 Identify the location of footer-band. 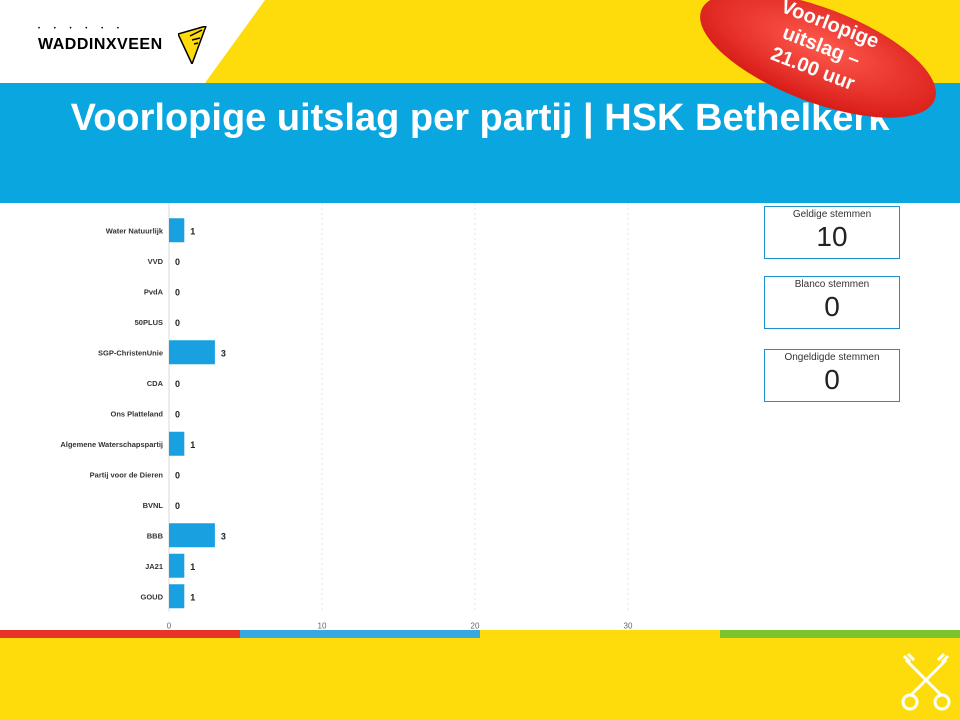
(480, 679).